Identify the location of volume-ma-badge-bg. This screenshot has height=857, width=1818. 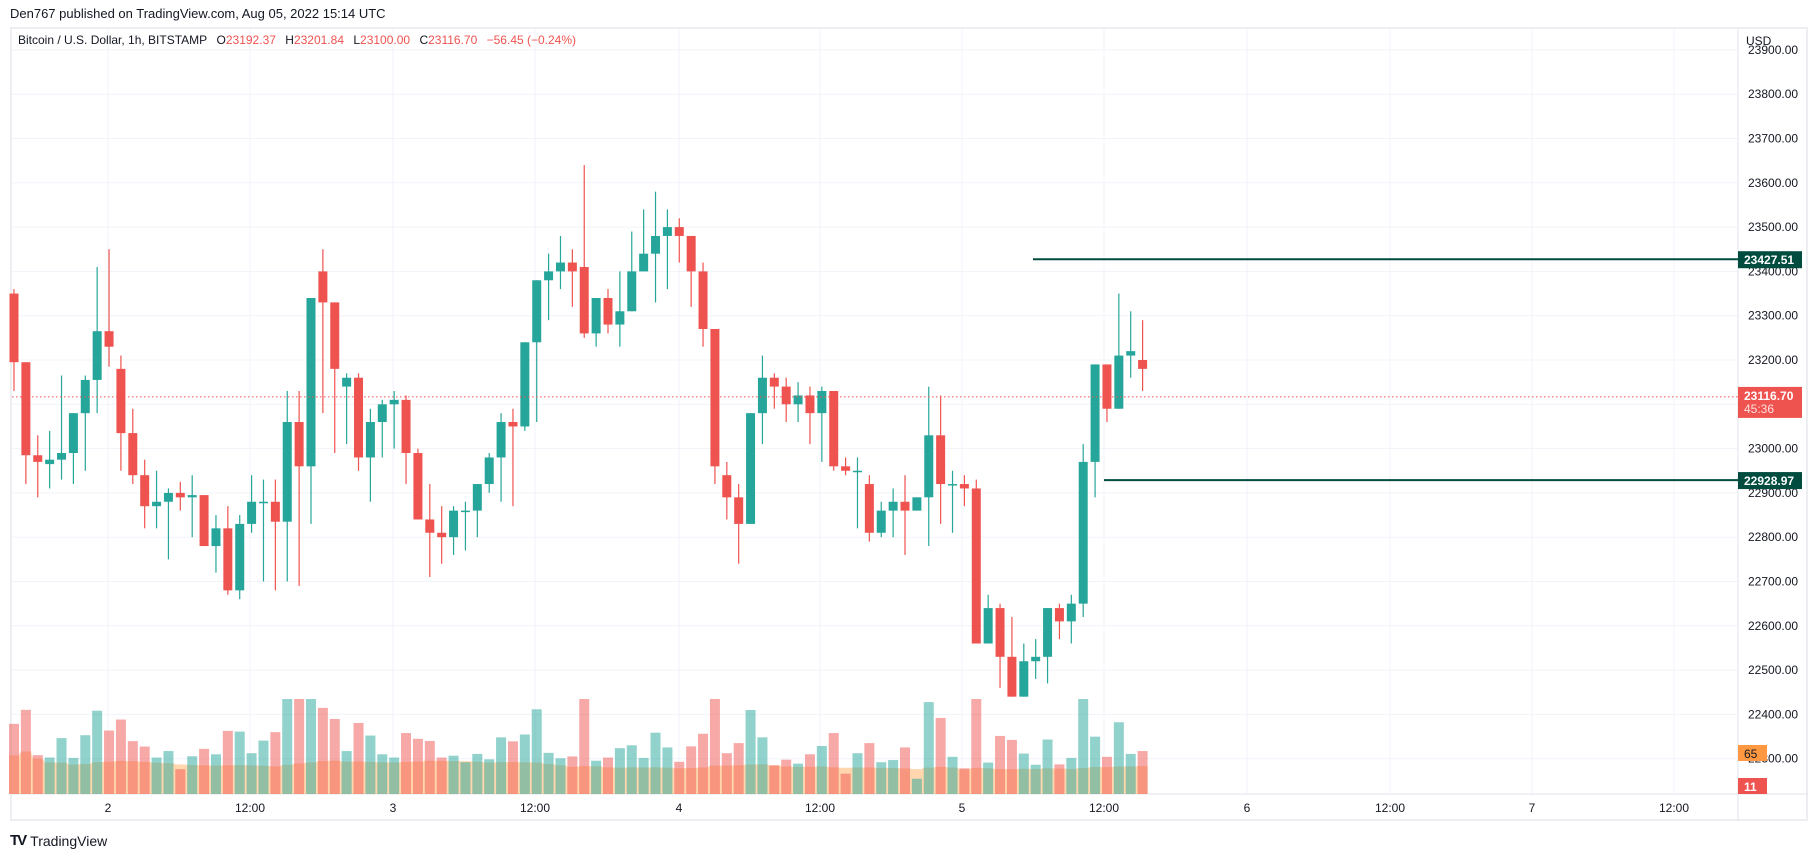
(1752, 753).